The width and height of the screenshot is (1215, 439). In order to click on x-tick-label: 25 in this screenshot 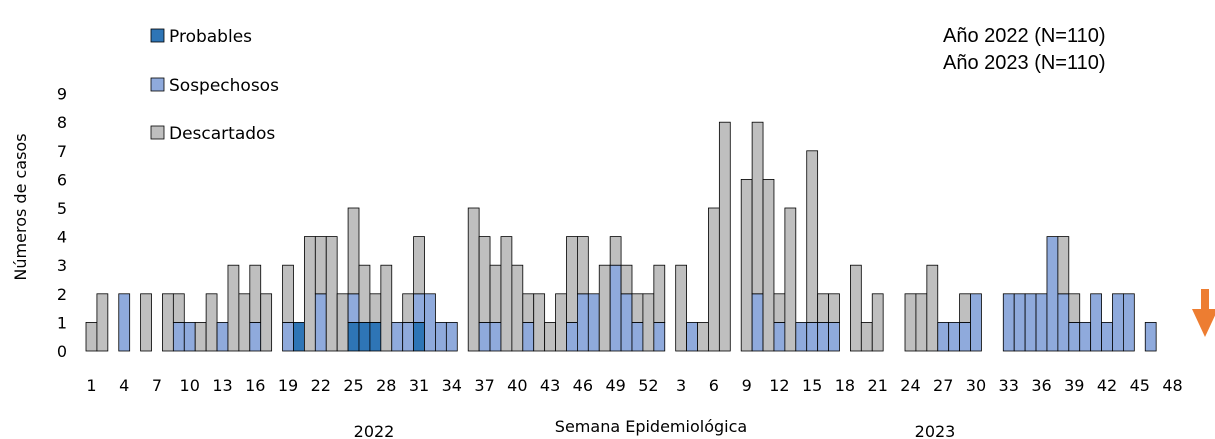, I will do `click(353, 385)`.